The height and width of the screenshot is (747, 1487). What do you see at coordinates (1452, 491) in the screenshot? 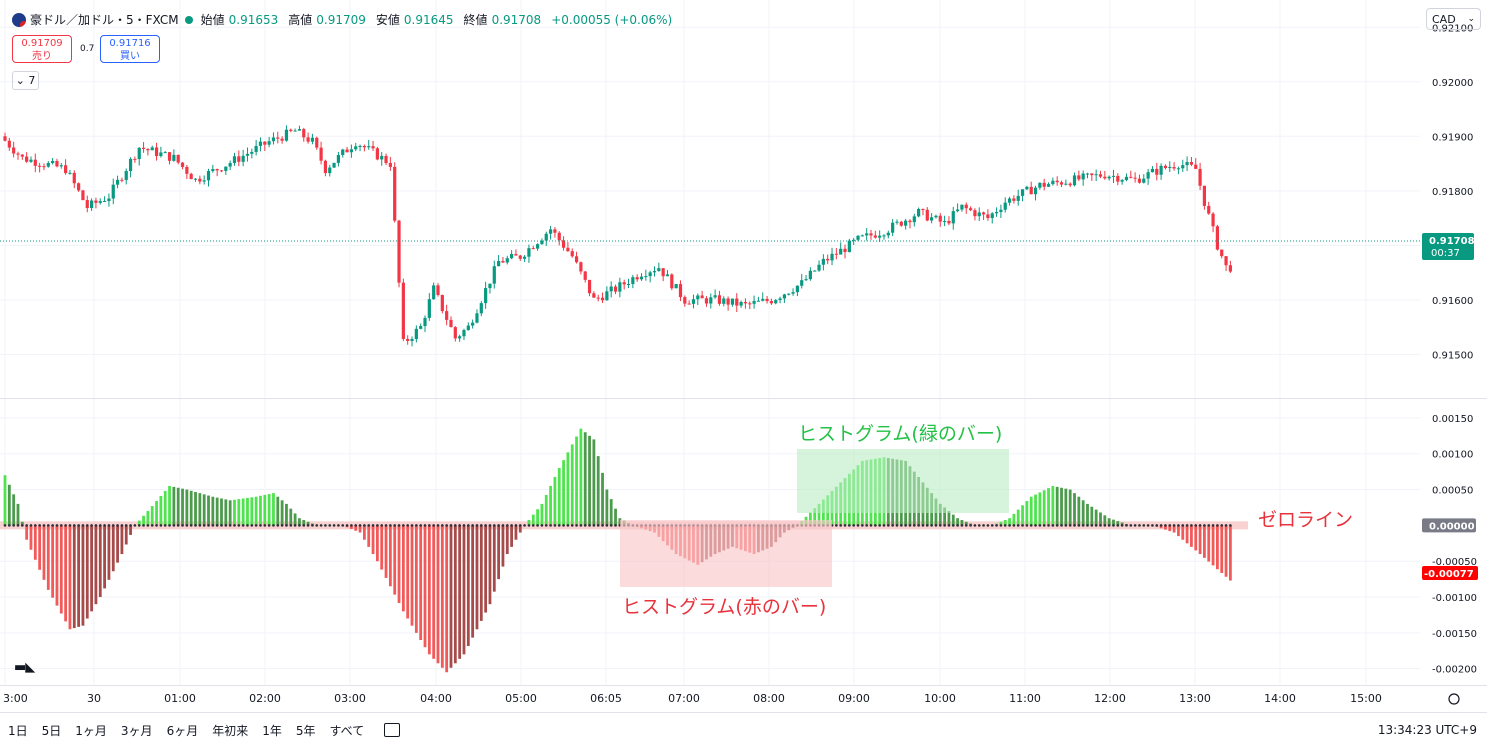
I see `hist-tick-2: 0.00050` at bounding box center [1452, 491].